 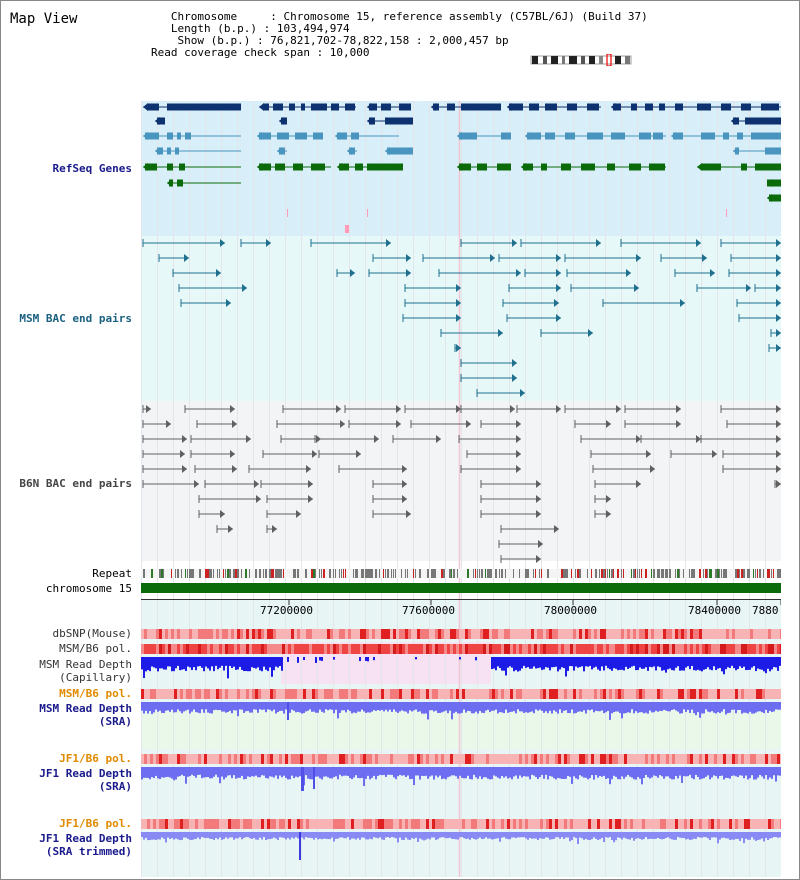 I want to click on msm-pol-sra-label: MSM/B6 pol., so click(x=95, y=693).